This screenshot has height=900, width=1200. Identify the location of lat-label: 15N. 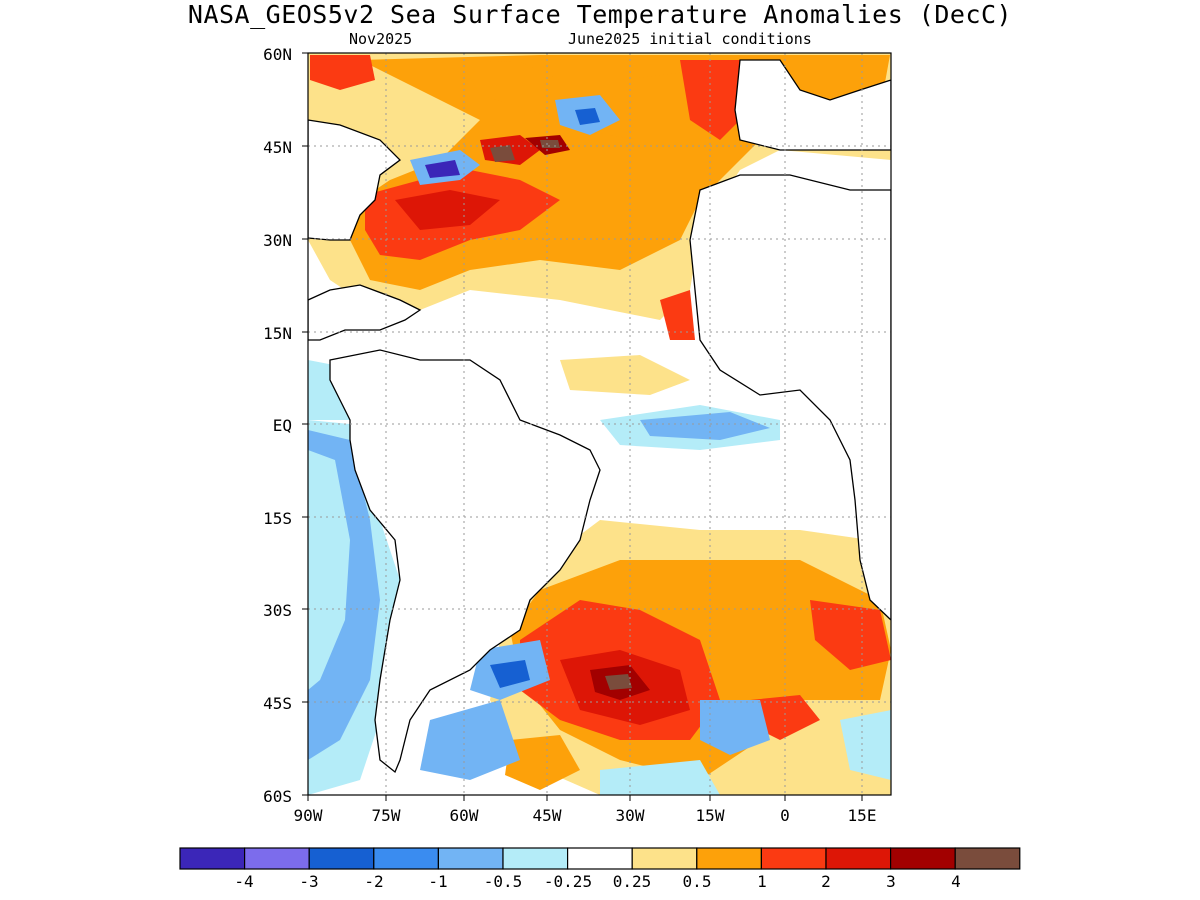
(277, 333).